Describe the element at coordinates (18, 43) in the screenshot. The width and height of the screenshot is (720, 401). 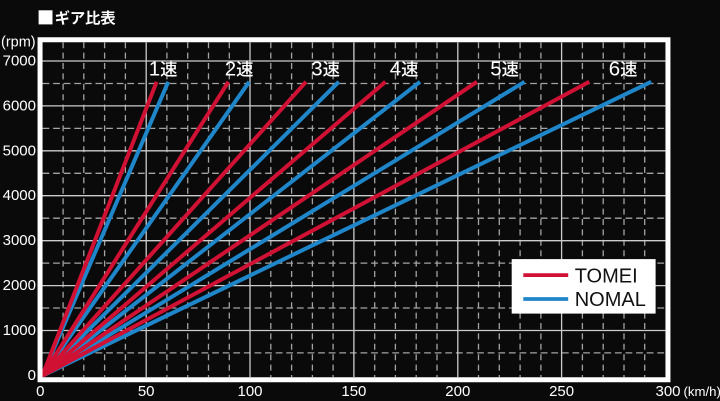
I see `svg-text: (rpm)` at that location.